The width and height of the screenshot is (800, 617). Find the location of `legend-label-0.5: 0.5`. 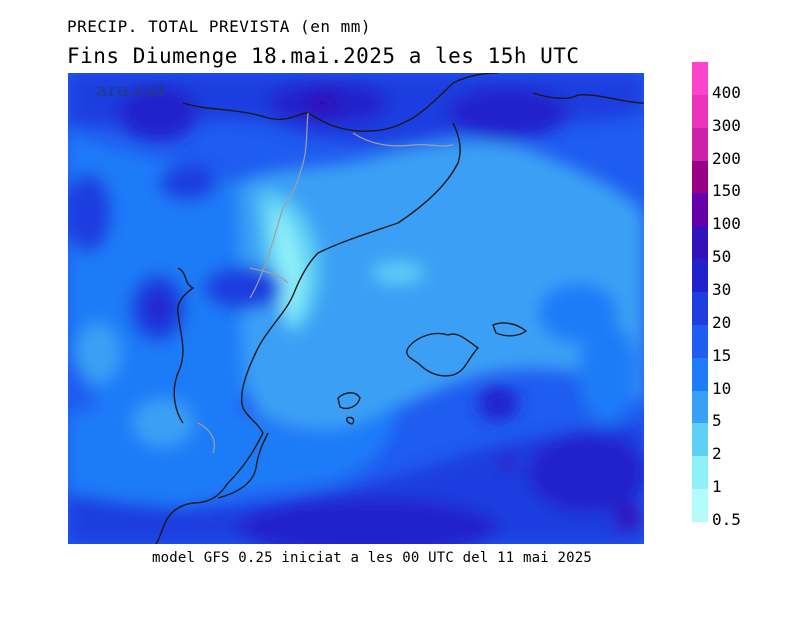

legend-label-0.5: 0.5 is located at coordinates (726, 519).